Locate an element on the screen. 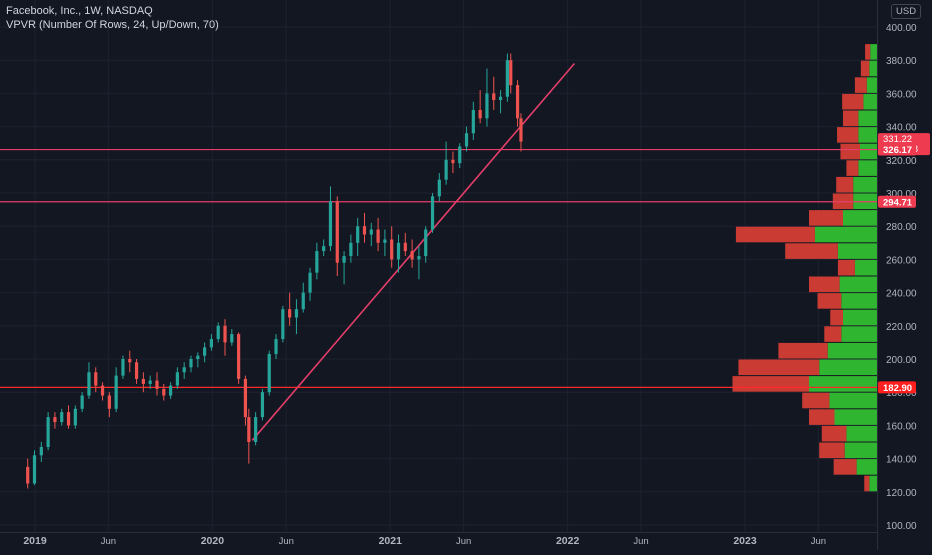  time-axis-tick-label: 2023 is located at coordinates (745, 541).